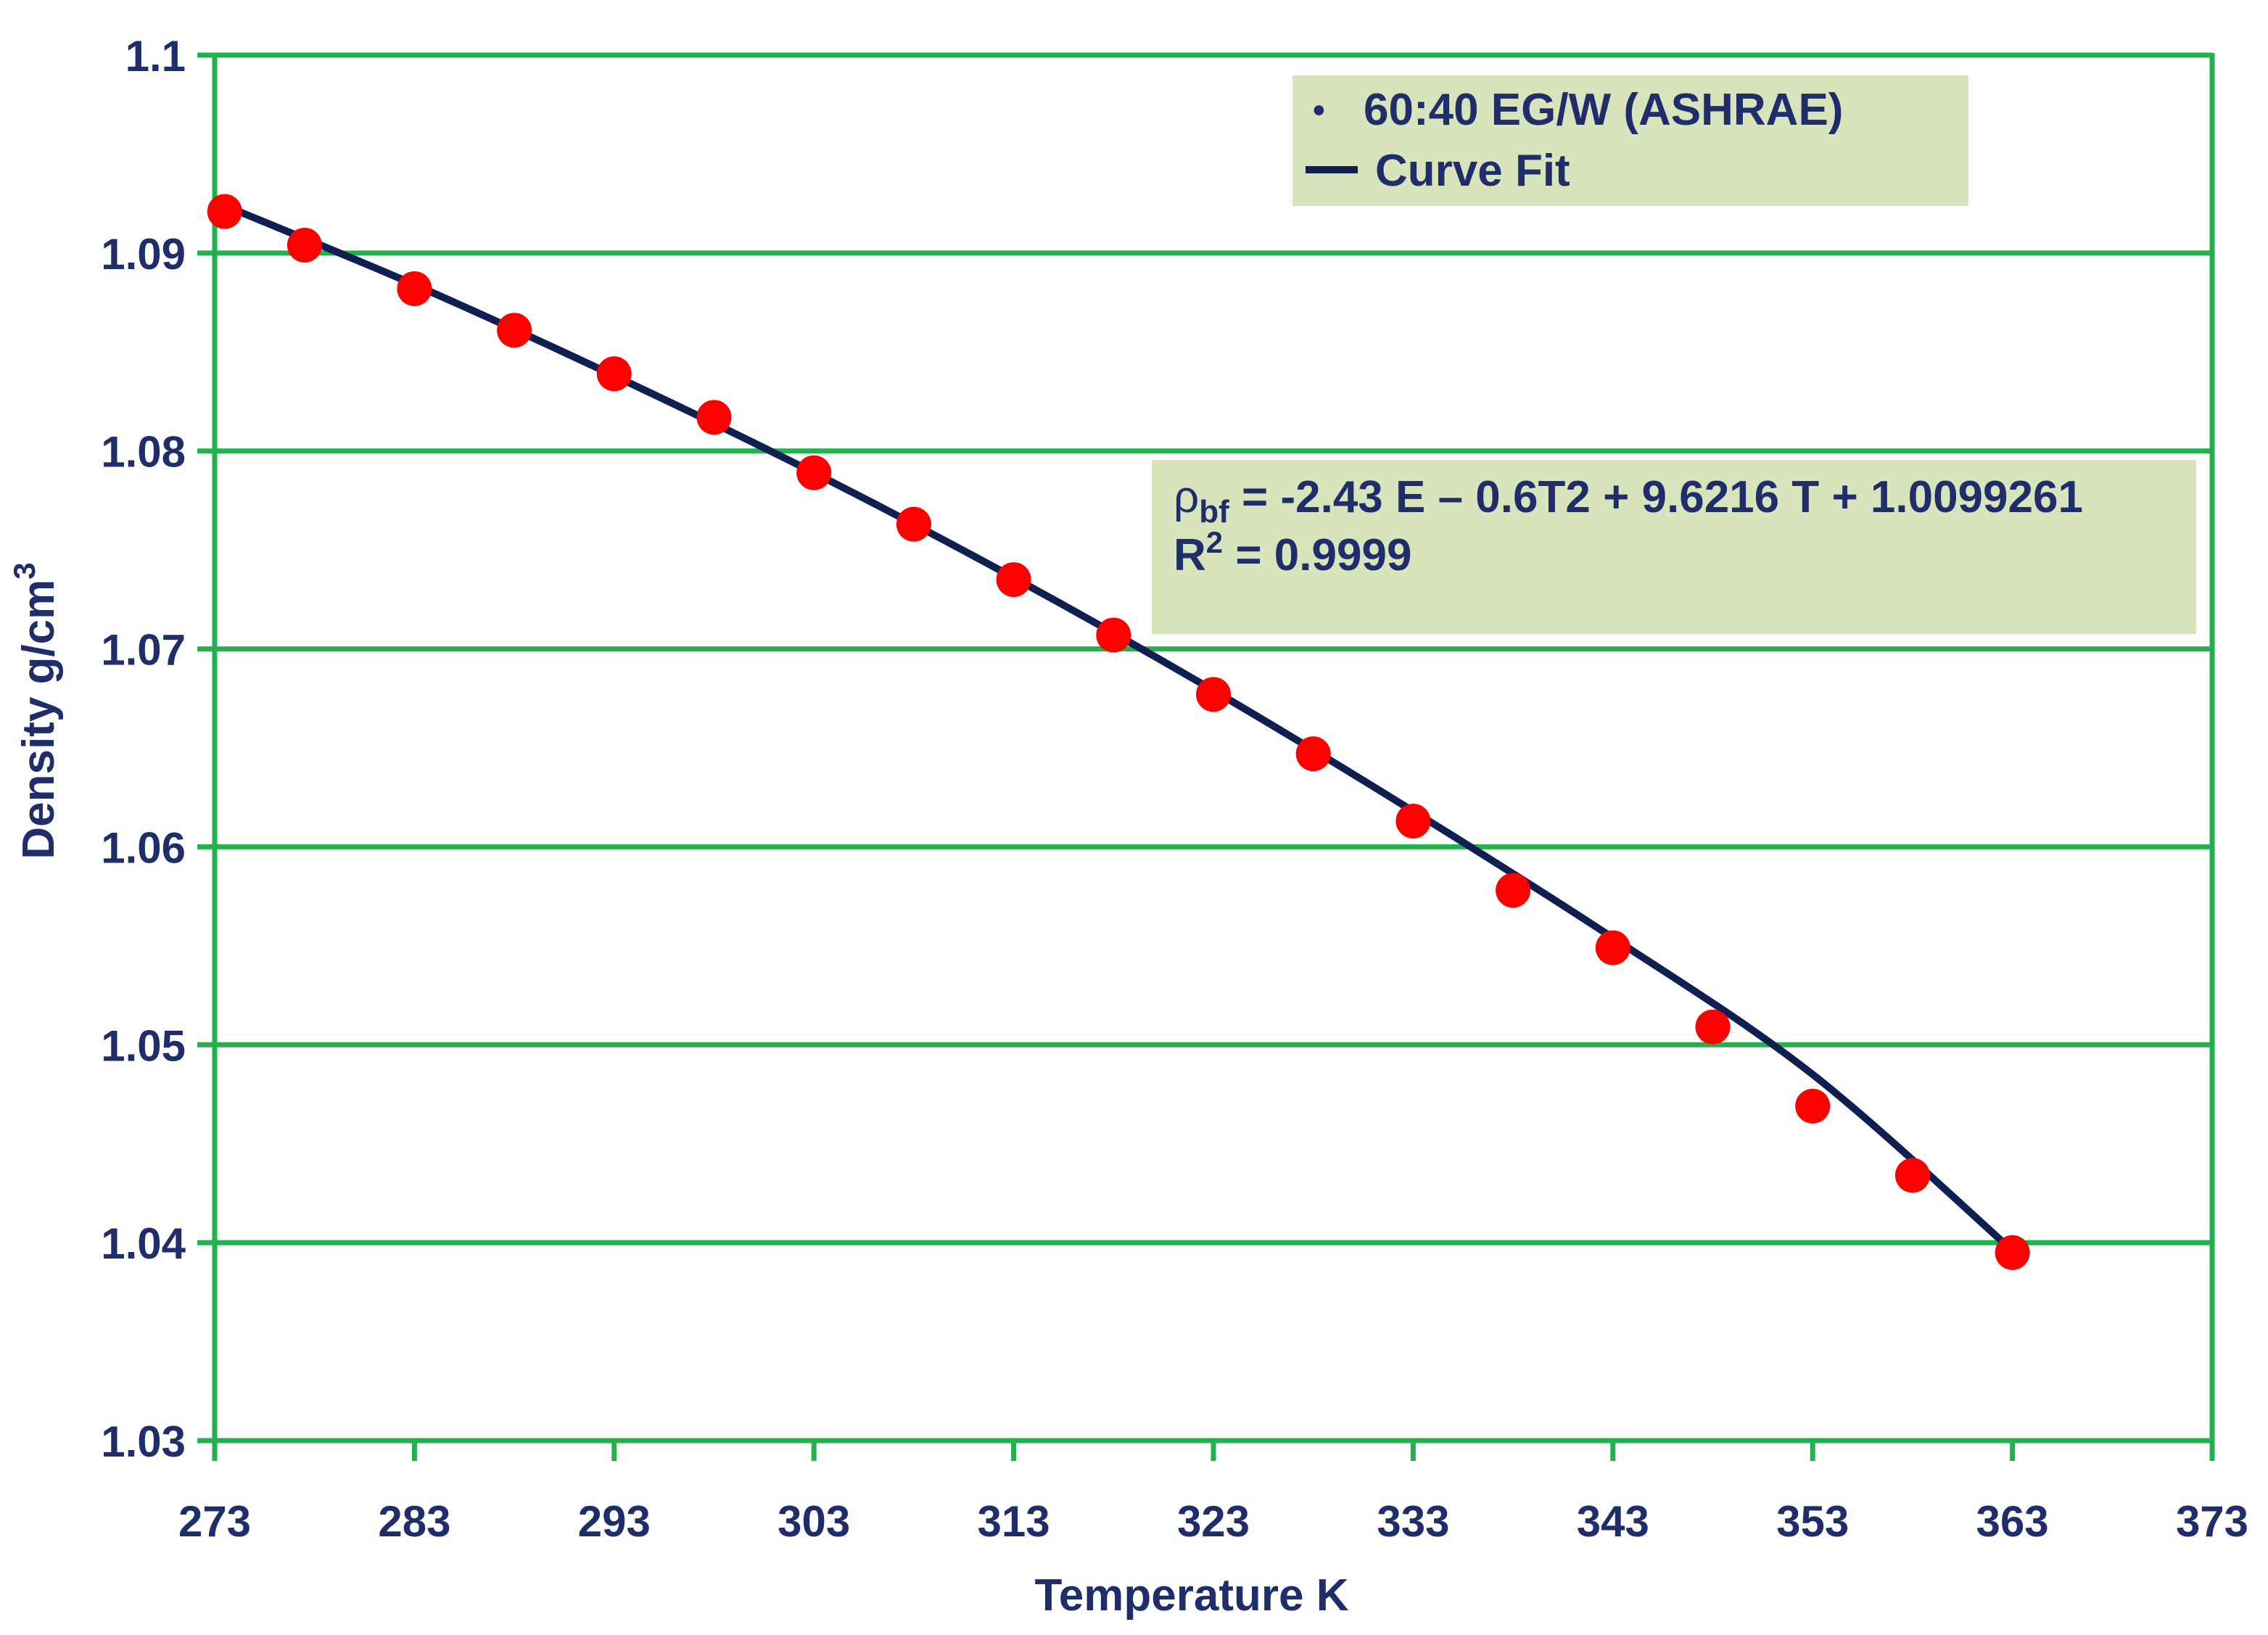 This screenshot has height=1635, width=2268. I want to click on legend-box, so click(1630, 140).